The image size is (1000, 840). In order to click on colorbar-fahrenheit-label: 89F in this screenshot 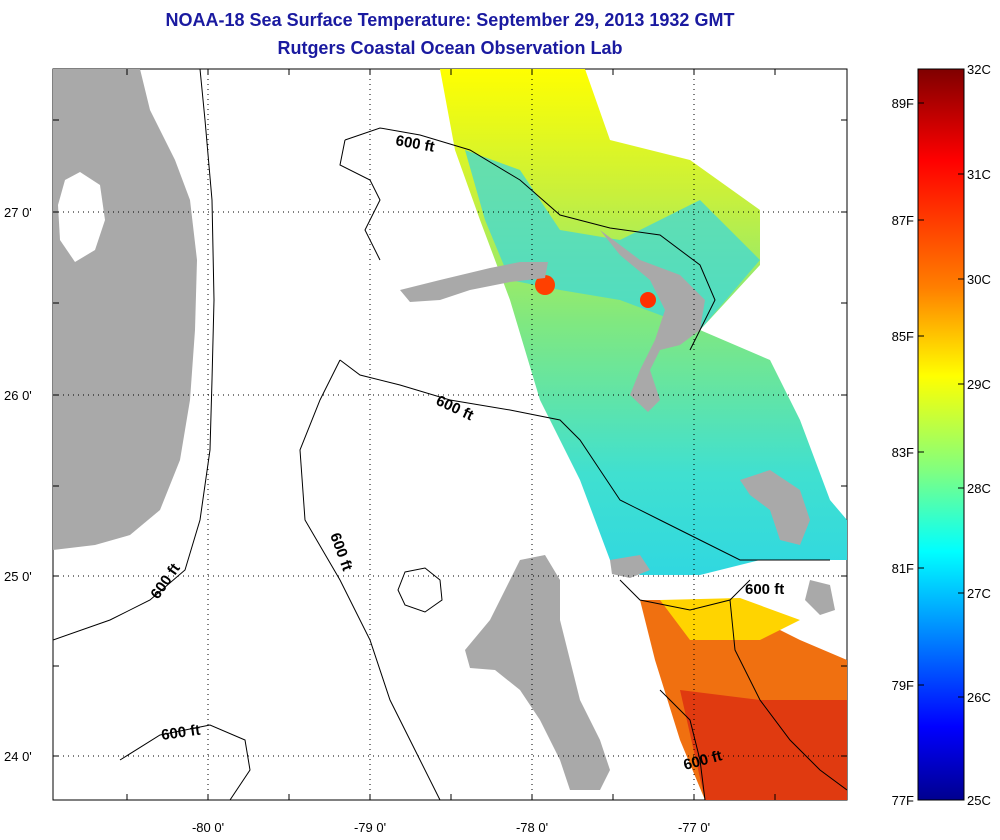, I will do `click(903, 103)`.